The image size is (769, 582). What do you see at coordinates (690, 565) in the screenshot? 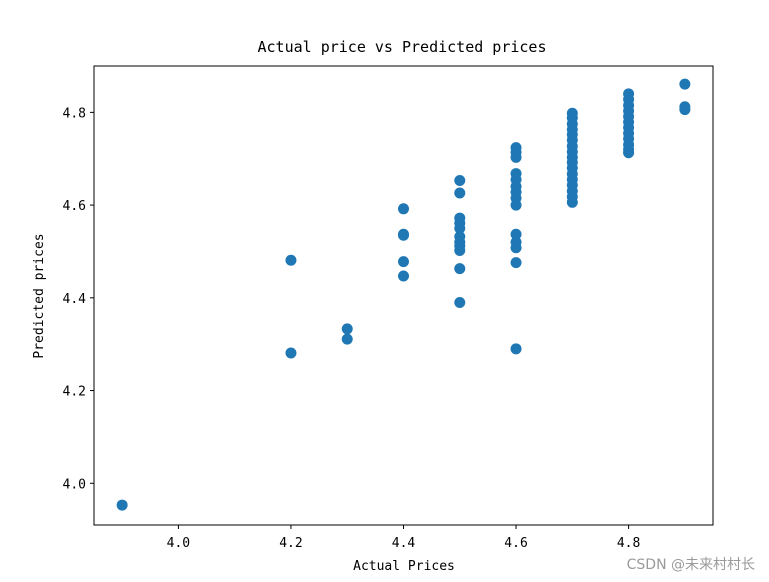
I see `watermark: CSDN @未来村村长` at bounding box center [690, 565].